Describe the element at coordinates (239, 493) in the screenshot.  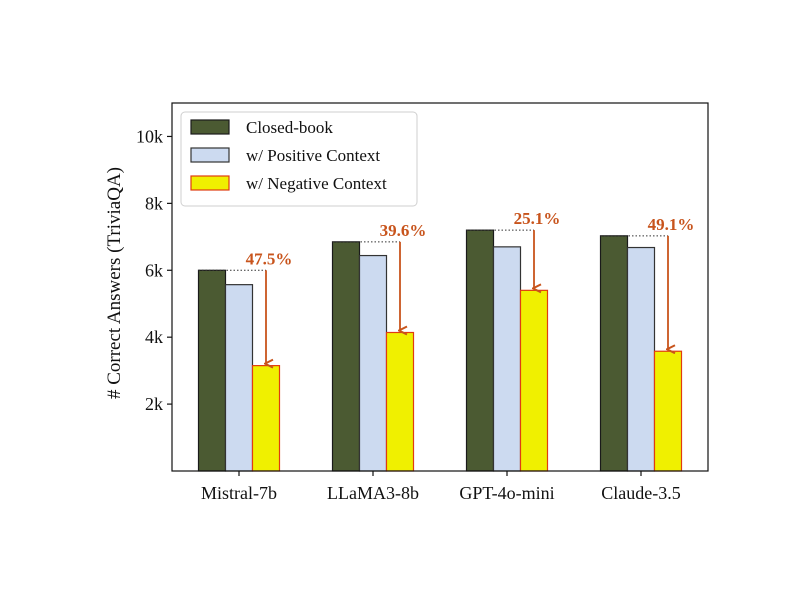
I see `x-tick-label-0: Mistral-7b` at that location.